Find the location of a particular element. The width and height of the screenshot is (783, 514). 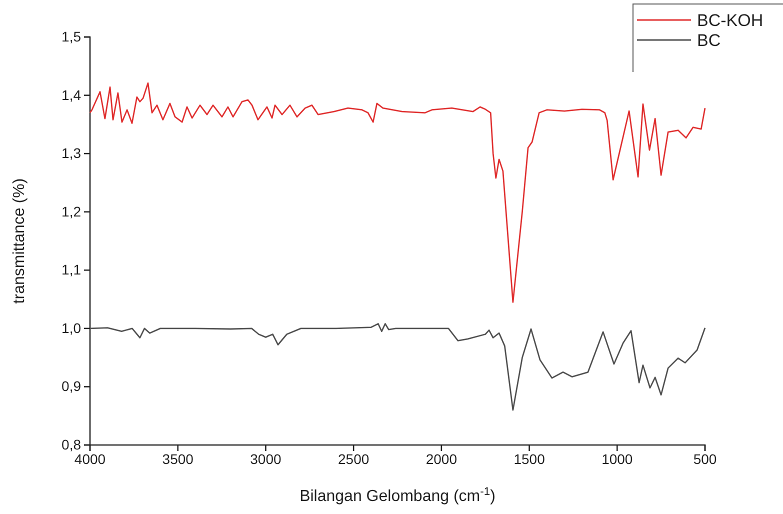

x-tick-label: 1000 is located at coordinates (617, 458).